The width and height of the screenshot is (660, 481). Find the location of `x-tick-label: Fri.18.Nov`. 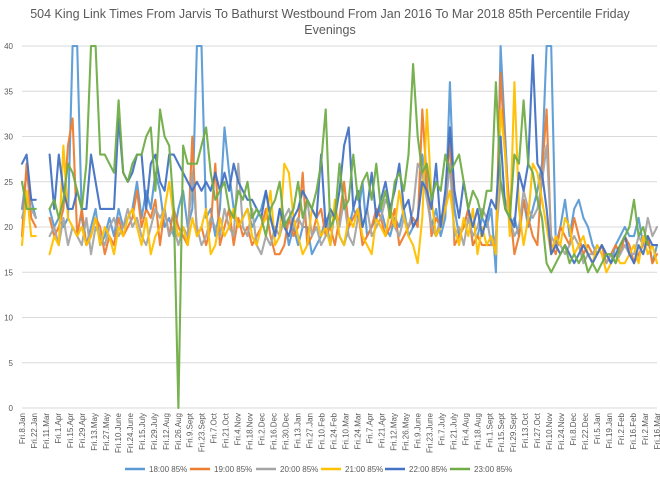

x-tick-label: Fri.18.Nov is located at coordinates (250, 431).